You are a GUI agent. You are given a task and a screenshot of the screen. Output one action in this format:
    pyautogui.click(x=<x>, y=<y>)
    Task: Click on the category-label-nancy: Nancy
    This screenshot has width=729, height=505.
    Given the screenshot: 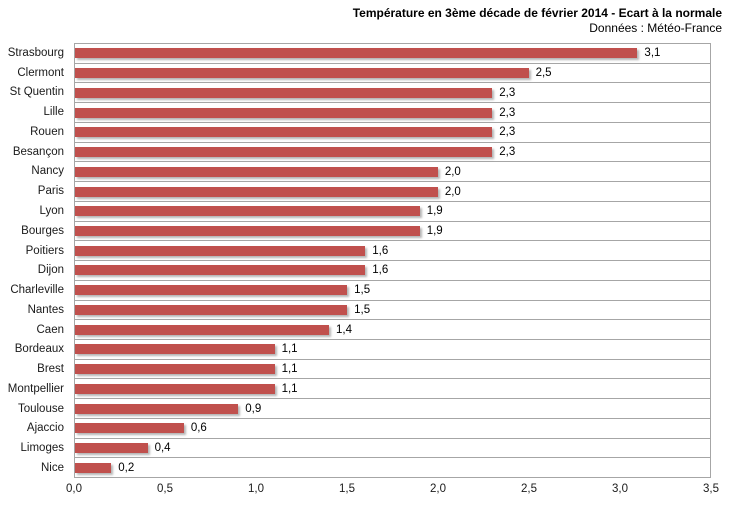 What is the action you would take?
    pyautogui.click(x=47, y=171)
    